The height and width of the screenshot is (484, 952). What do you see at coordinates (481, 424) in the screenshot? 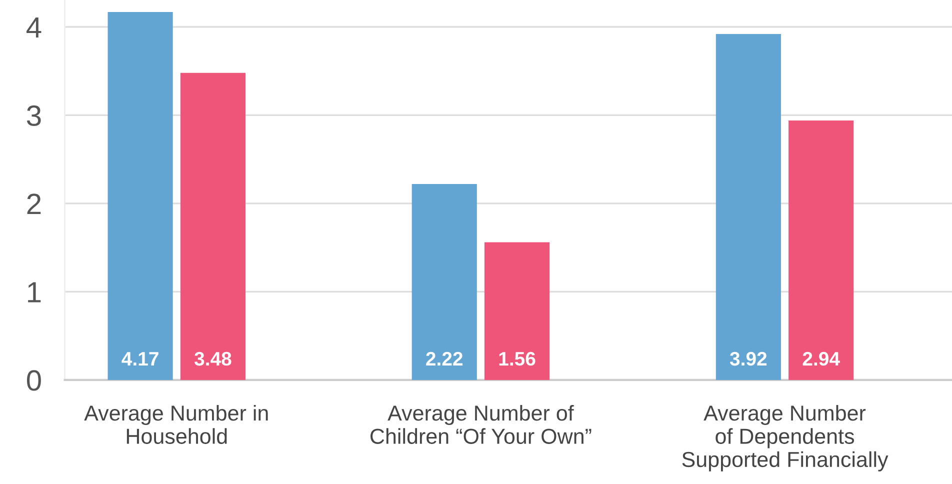
I see `x-tick-label: Average Number of Children “Of Your Own”` at bounding box center [481, 424].